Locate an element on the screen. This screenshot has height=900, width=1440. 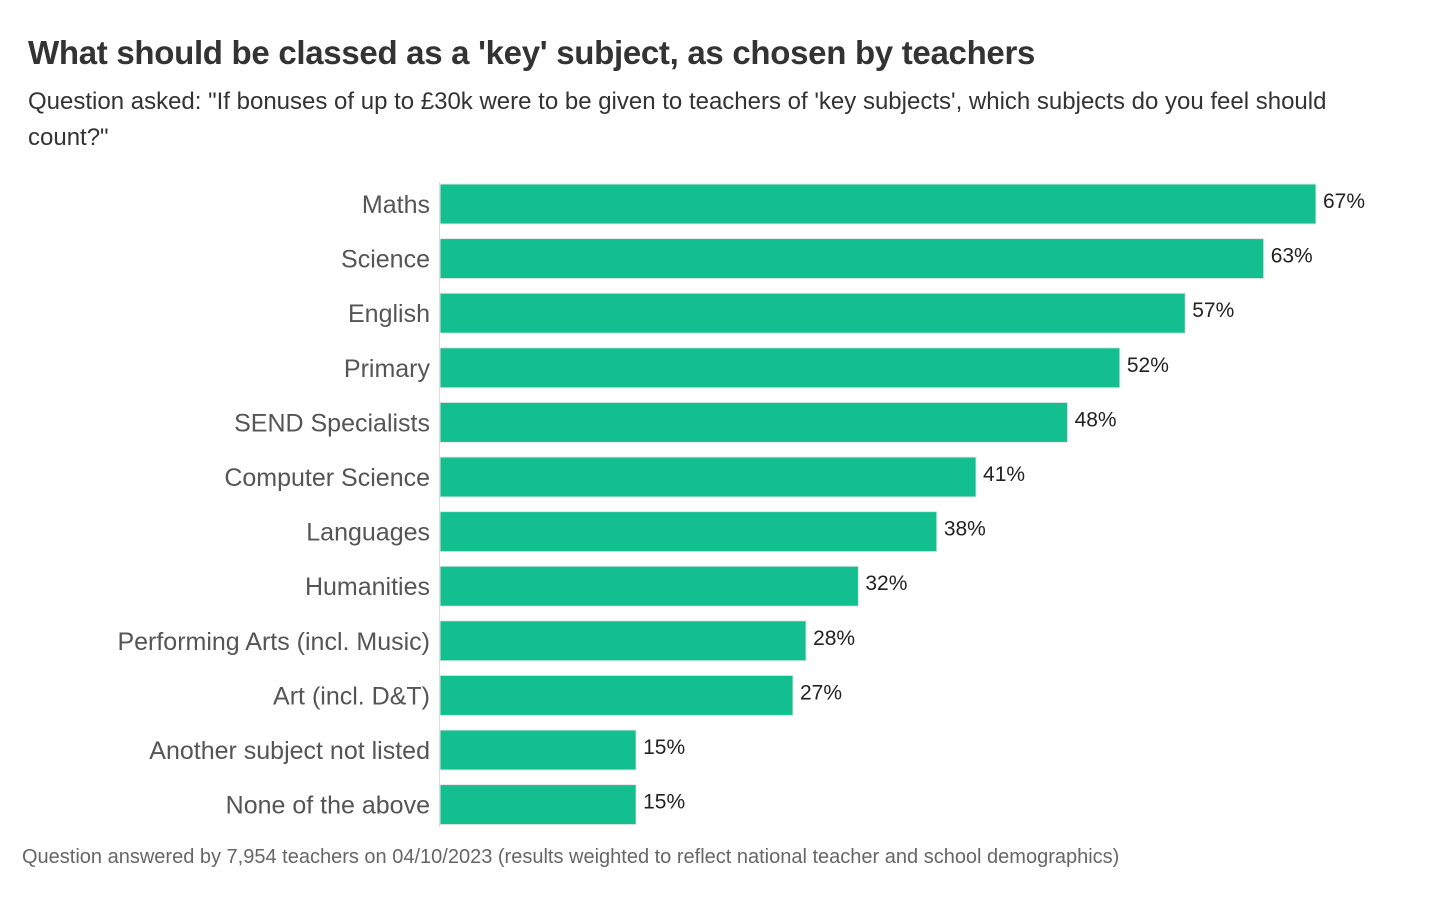
bar-none-of-the-above is located at coordinates (538, 805).